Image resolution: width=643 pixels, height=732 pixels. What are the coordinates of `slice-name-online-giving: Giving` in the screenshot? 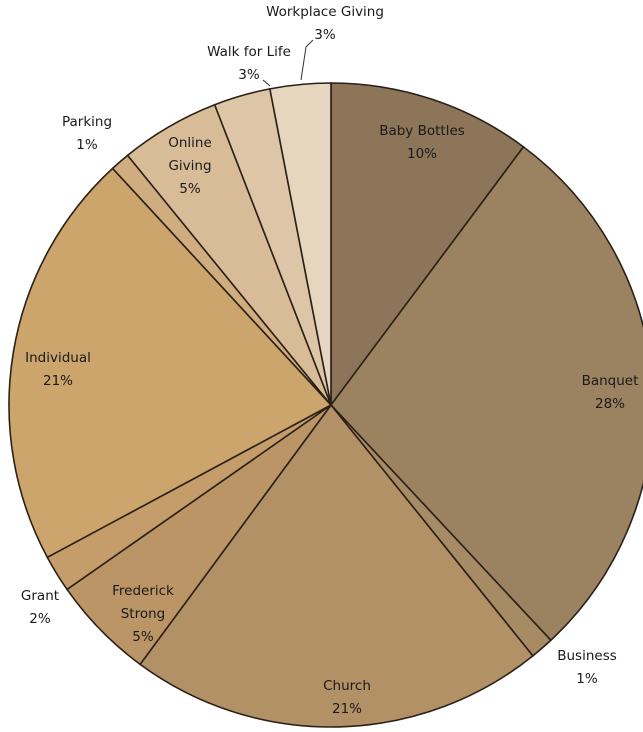 It's located at (189, 166).